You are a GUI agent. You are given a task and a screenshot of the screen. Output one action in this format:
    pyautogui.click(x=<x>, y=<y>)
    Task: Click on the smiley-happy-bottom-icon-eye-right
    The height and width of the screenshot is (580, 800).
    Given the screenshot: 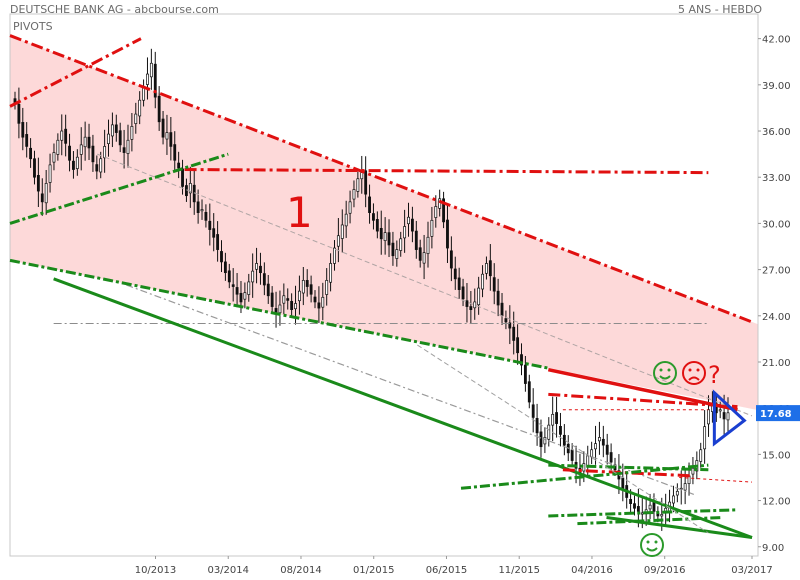 What is the action you would take?
    pyautogui.click(x=656, y=542)
    